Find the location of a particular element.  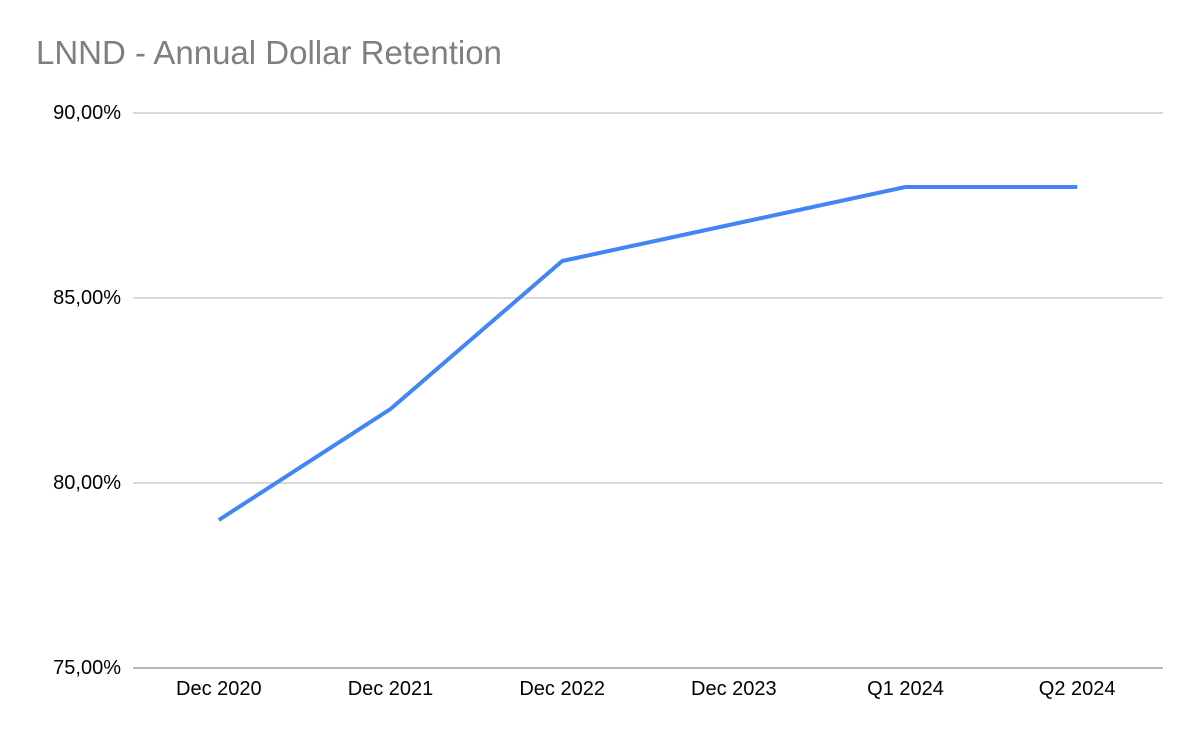

y-axis-tick-label: 90,00% is located at coordinates (87, 113).